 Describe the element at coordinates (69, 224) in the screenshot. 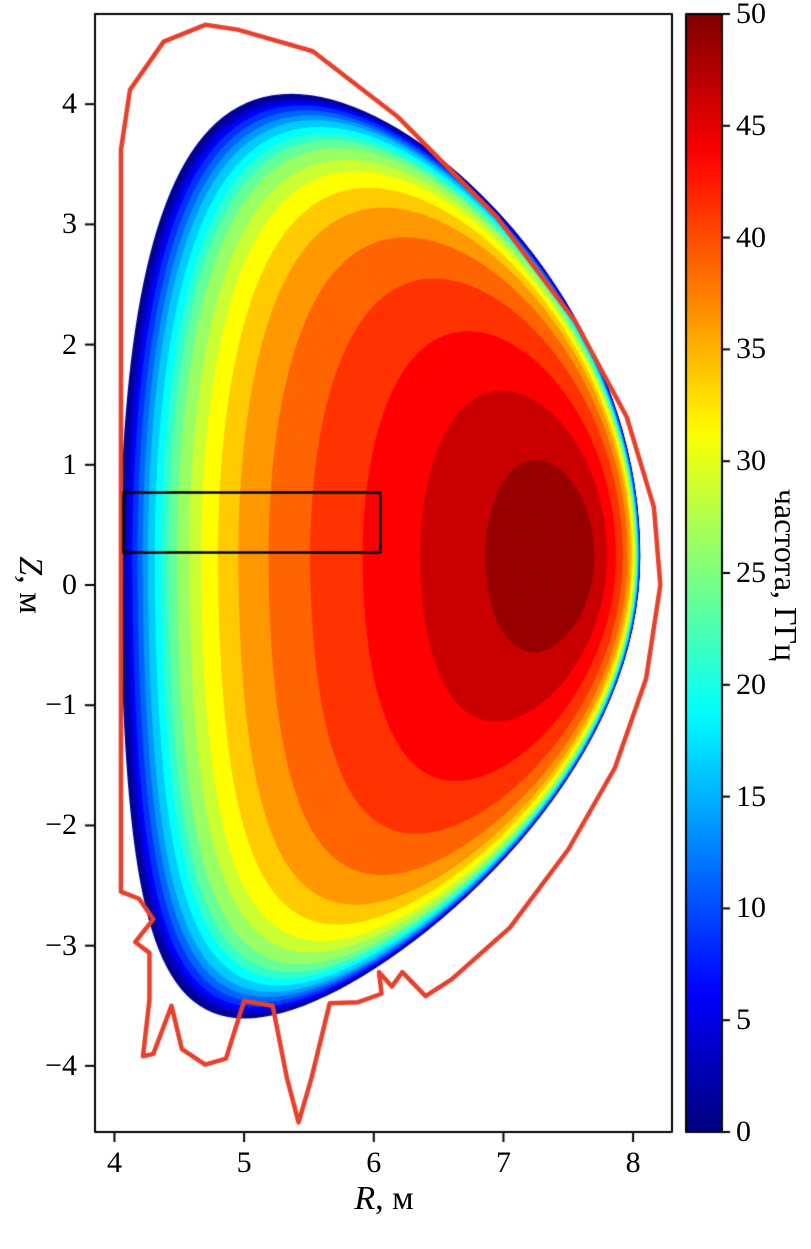

I see `y-tick-label: 3` at that location.